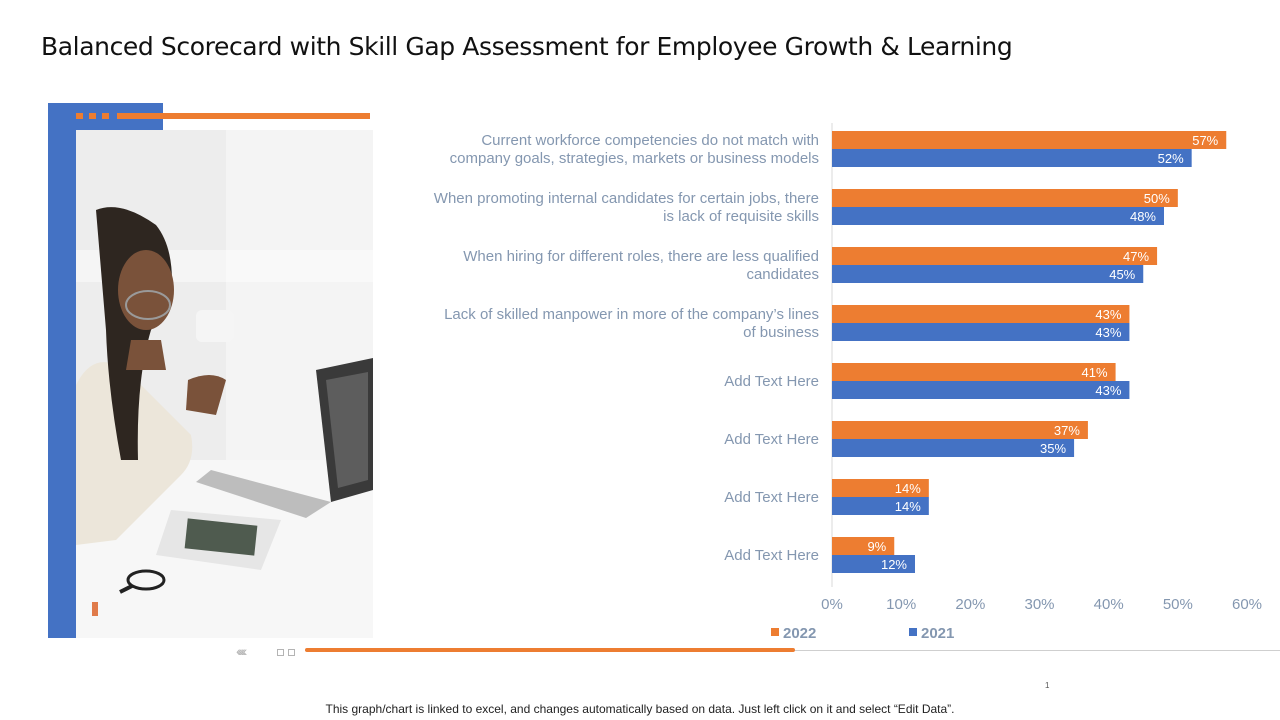 This screenshot has height=720, width=1280. I want to click on data-label-2021-3: 43%, so click(1108, 332).